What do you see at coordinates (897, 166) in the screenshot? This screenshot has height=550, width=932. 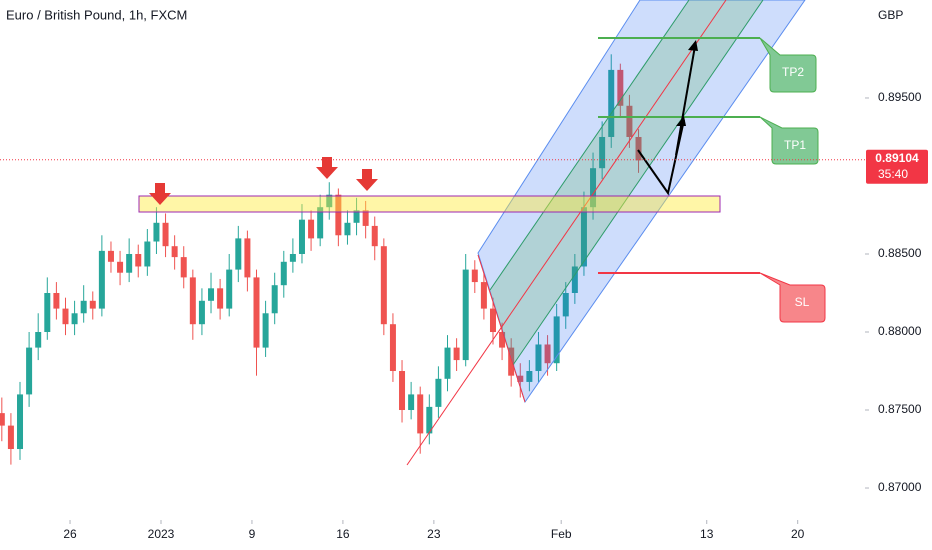 I see `last-price-box` at bounding box center [897, 166].